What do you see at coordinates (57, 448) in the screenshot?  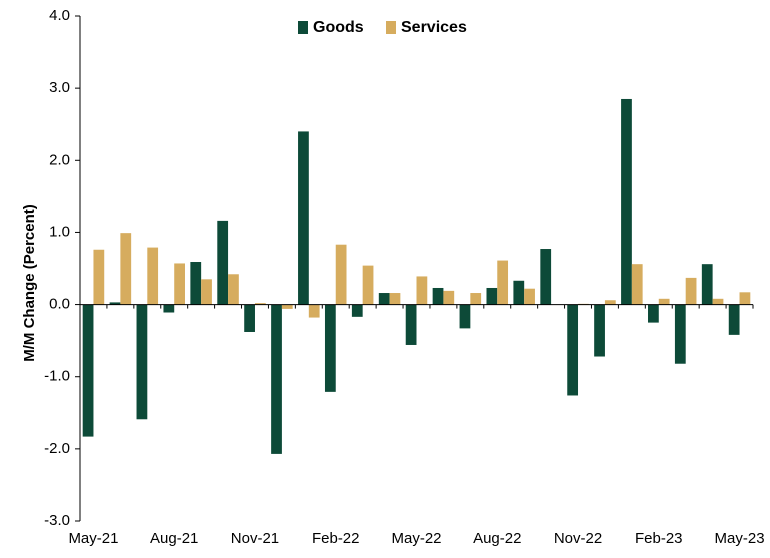 I see `y-tick-label: -2.0` at bounding box center [57, 448].